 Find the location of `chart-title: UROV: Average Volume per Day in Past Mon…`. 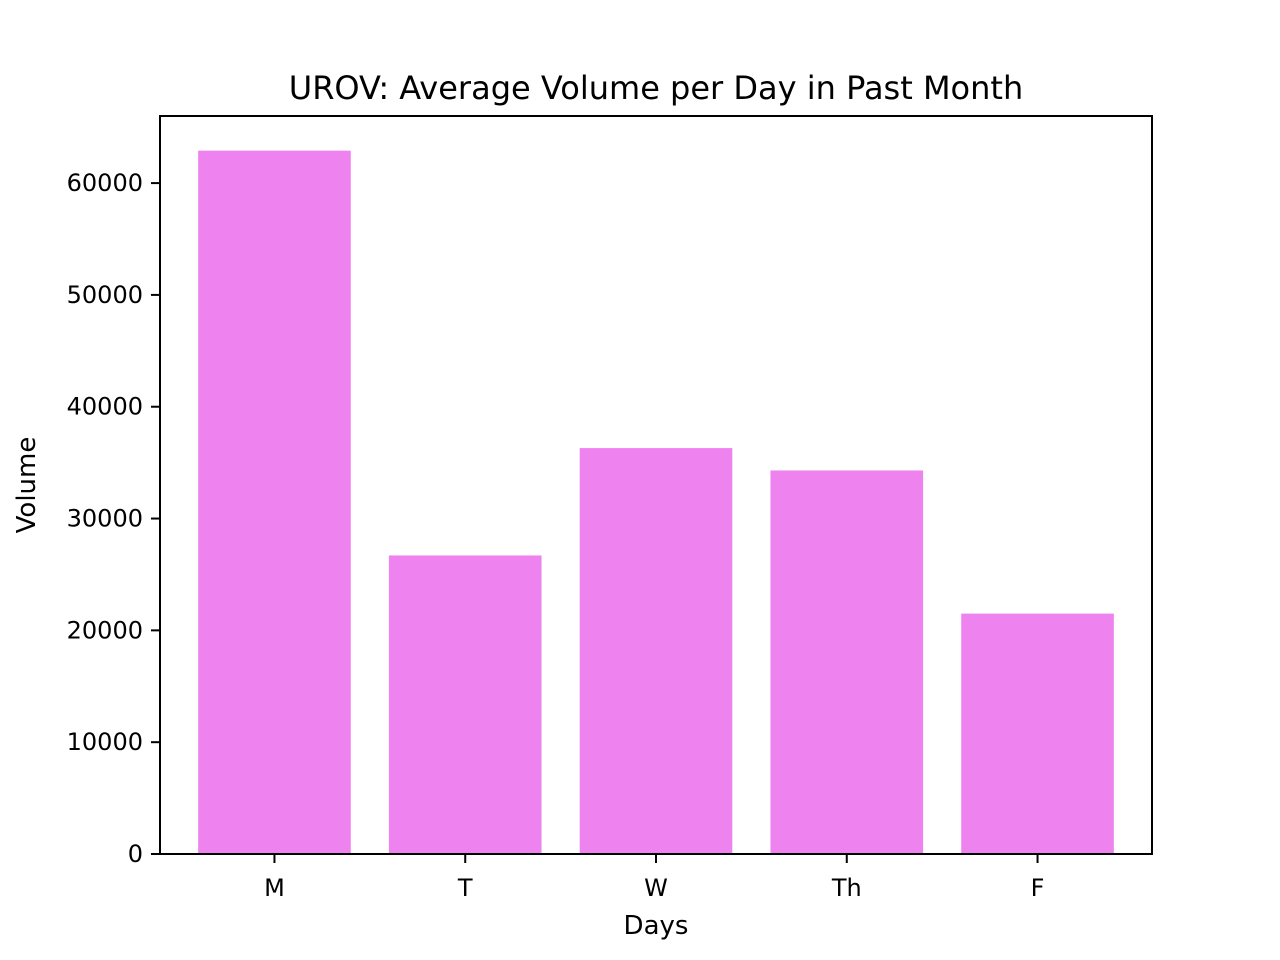

chart-title: UROV: Average Volume per Day in Past Mon… is located at coordinates (656, 88).